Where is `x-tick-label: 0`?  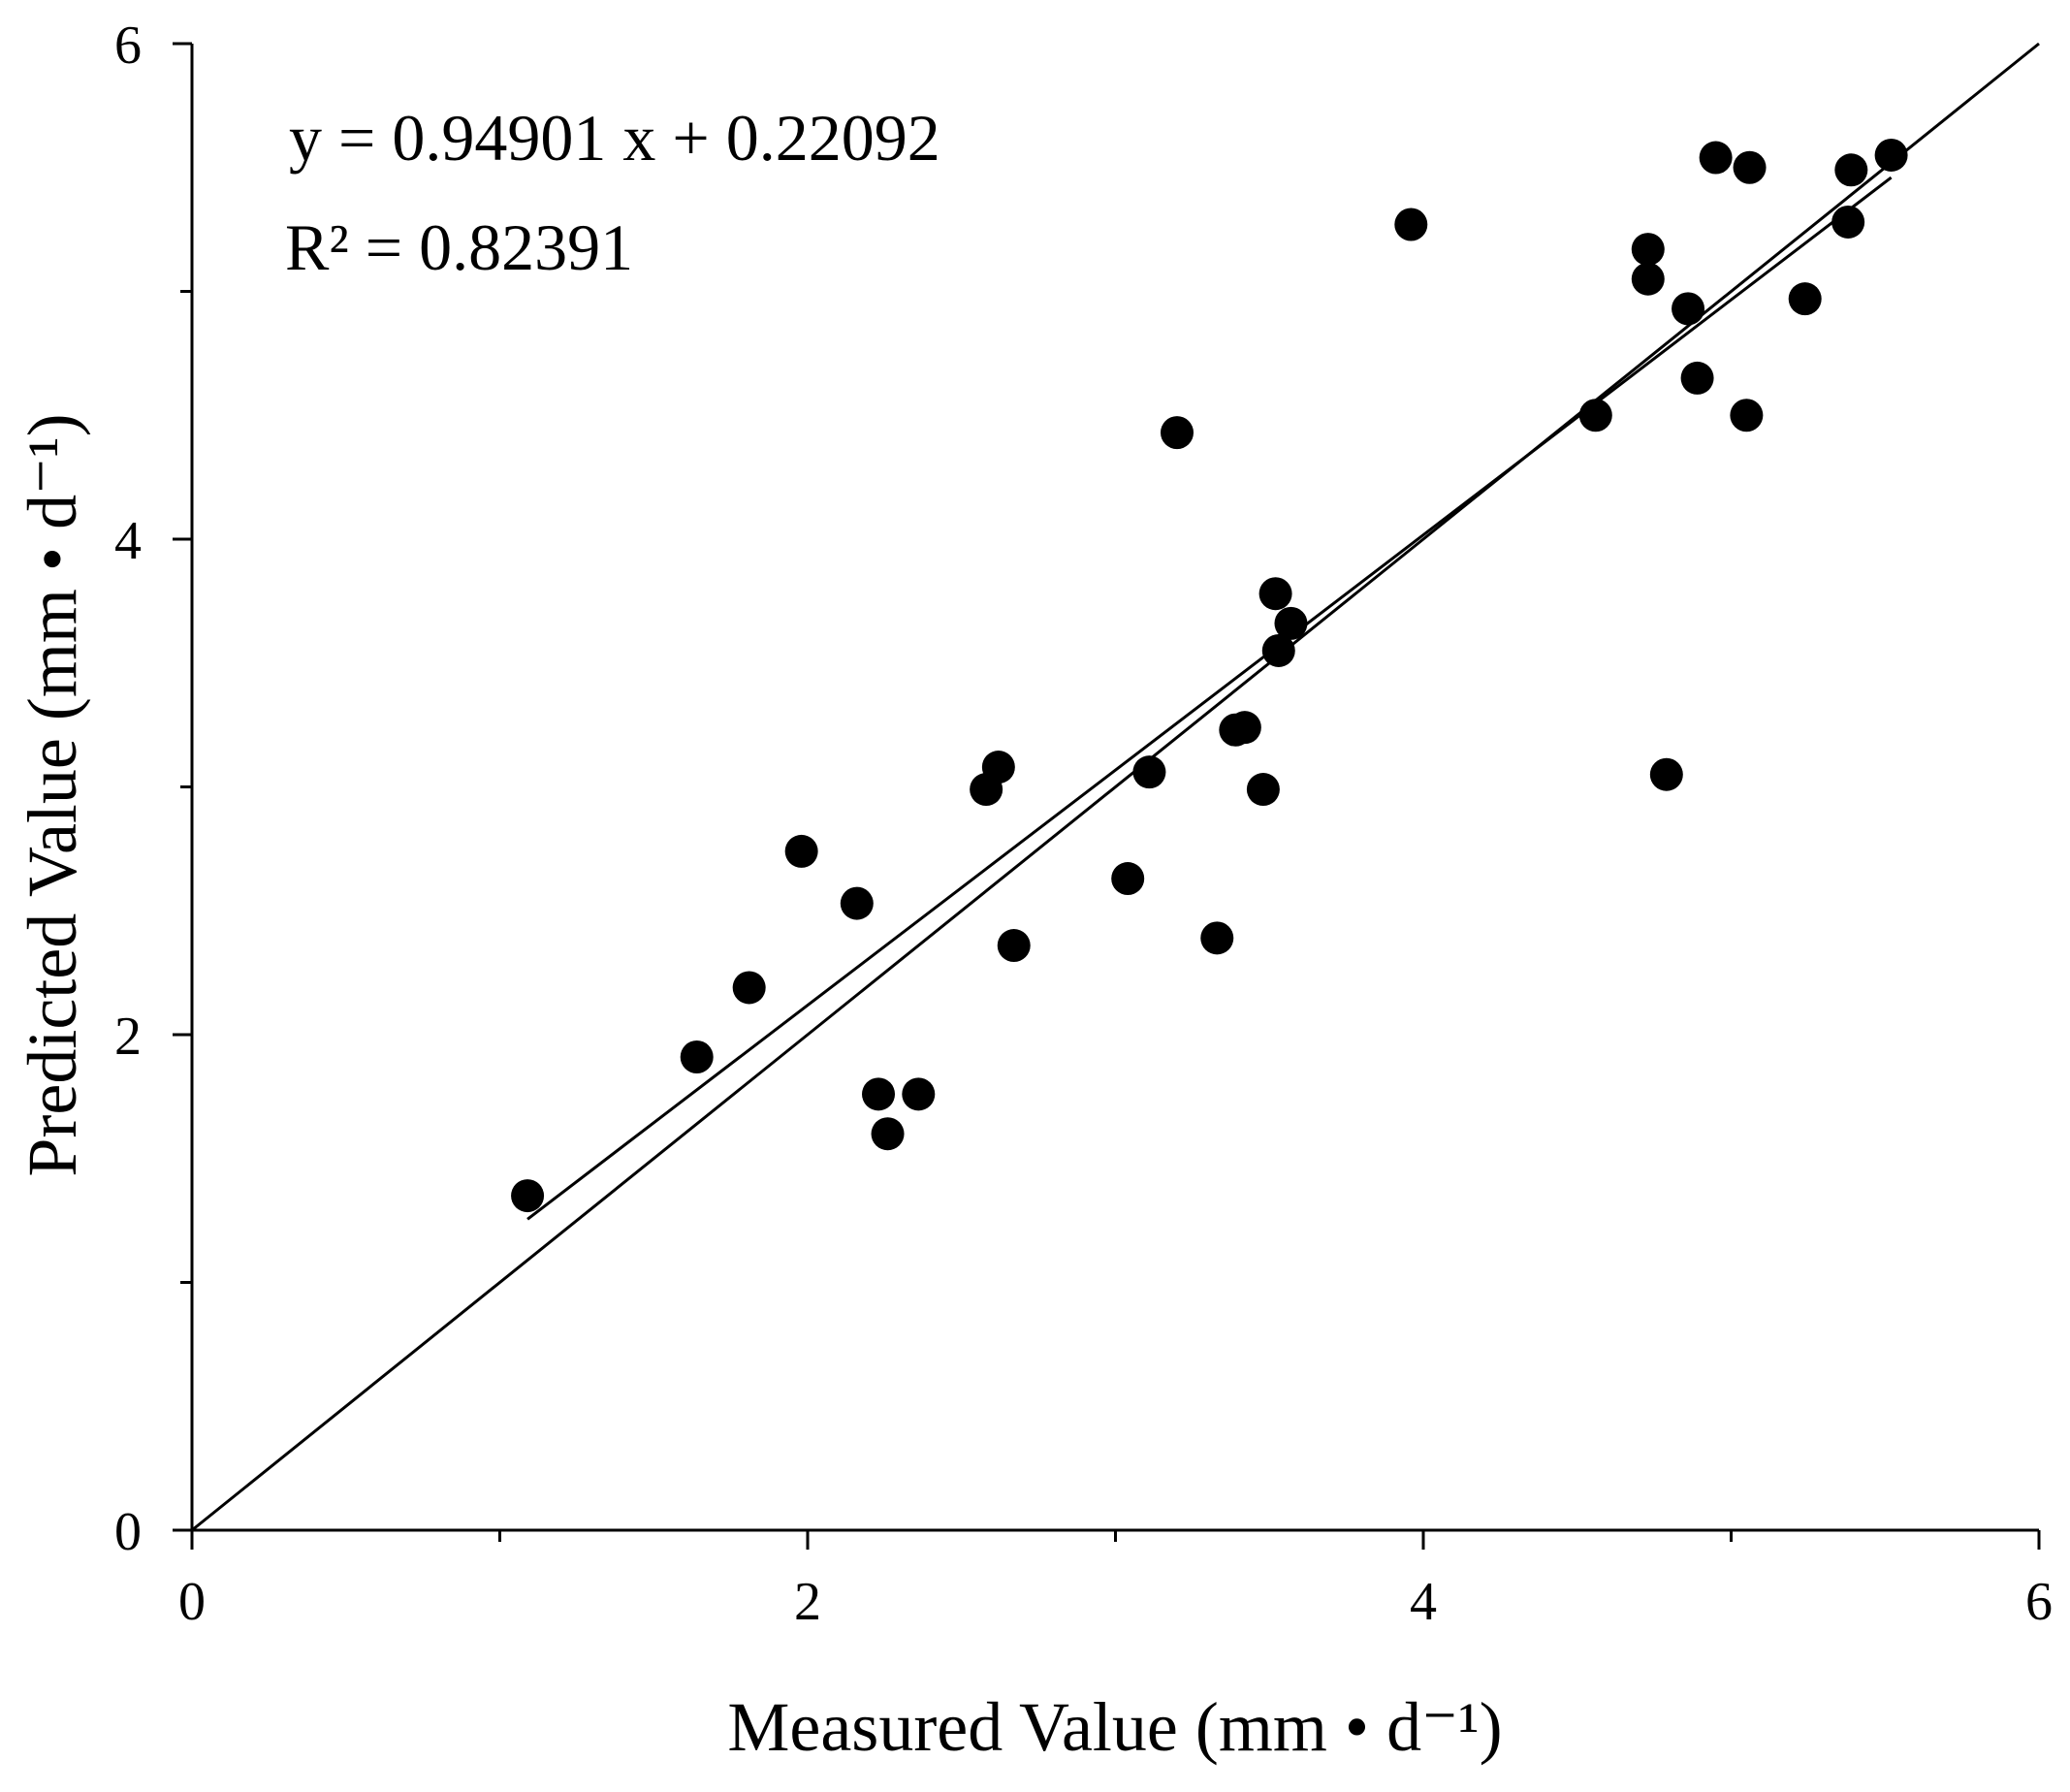
x-tick-label: 0 is located at coordinates (192, 1602).